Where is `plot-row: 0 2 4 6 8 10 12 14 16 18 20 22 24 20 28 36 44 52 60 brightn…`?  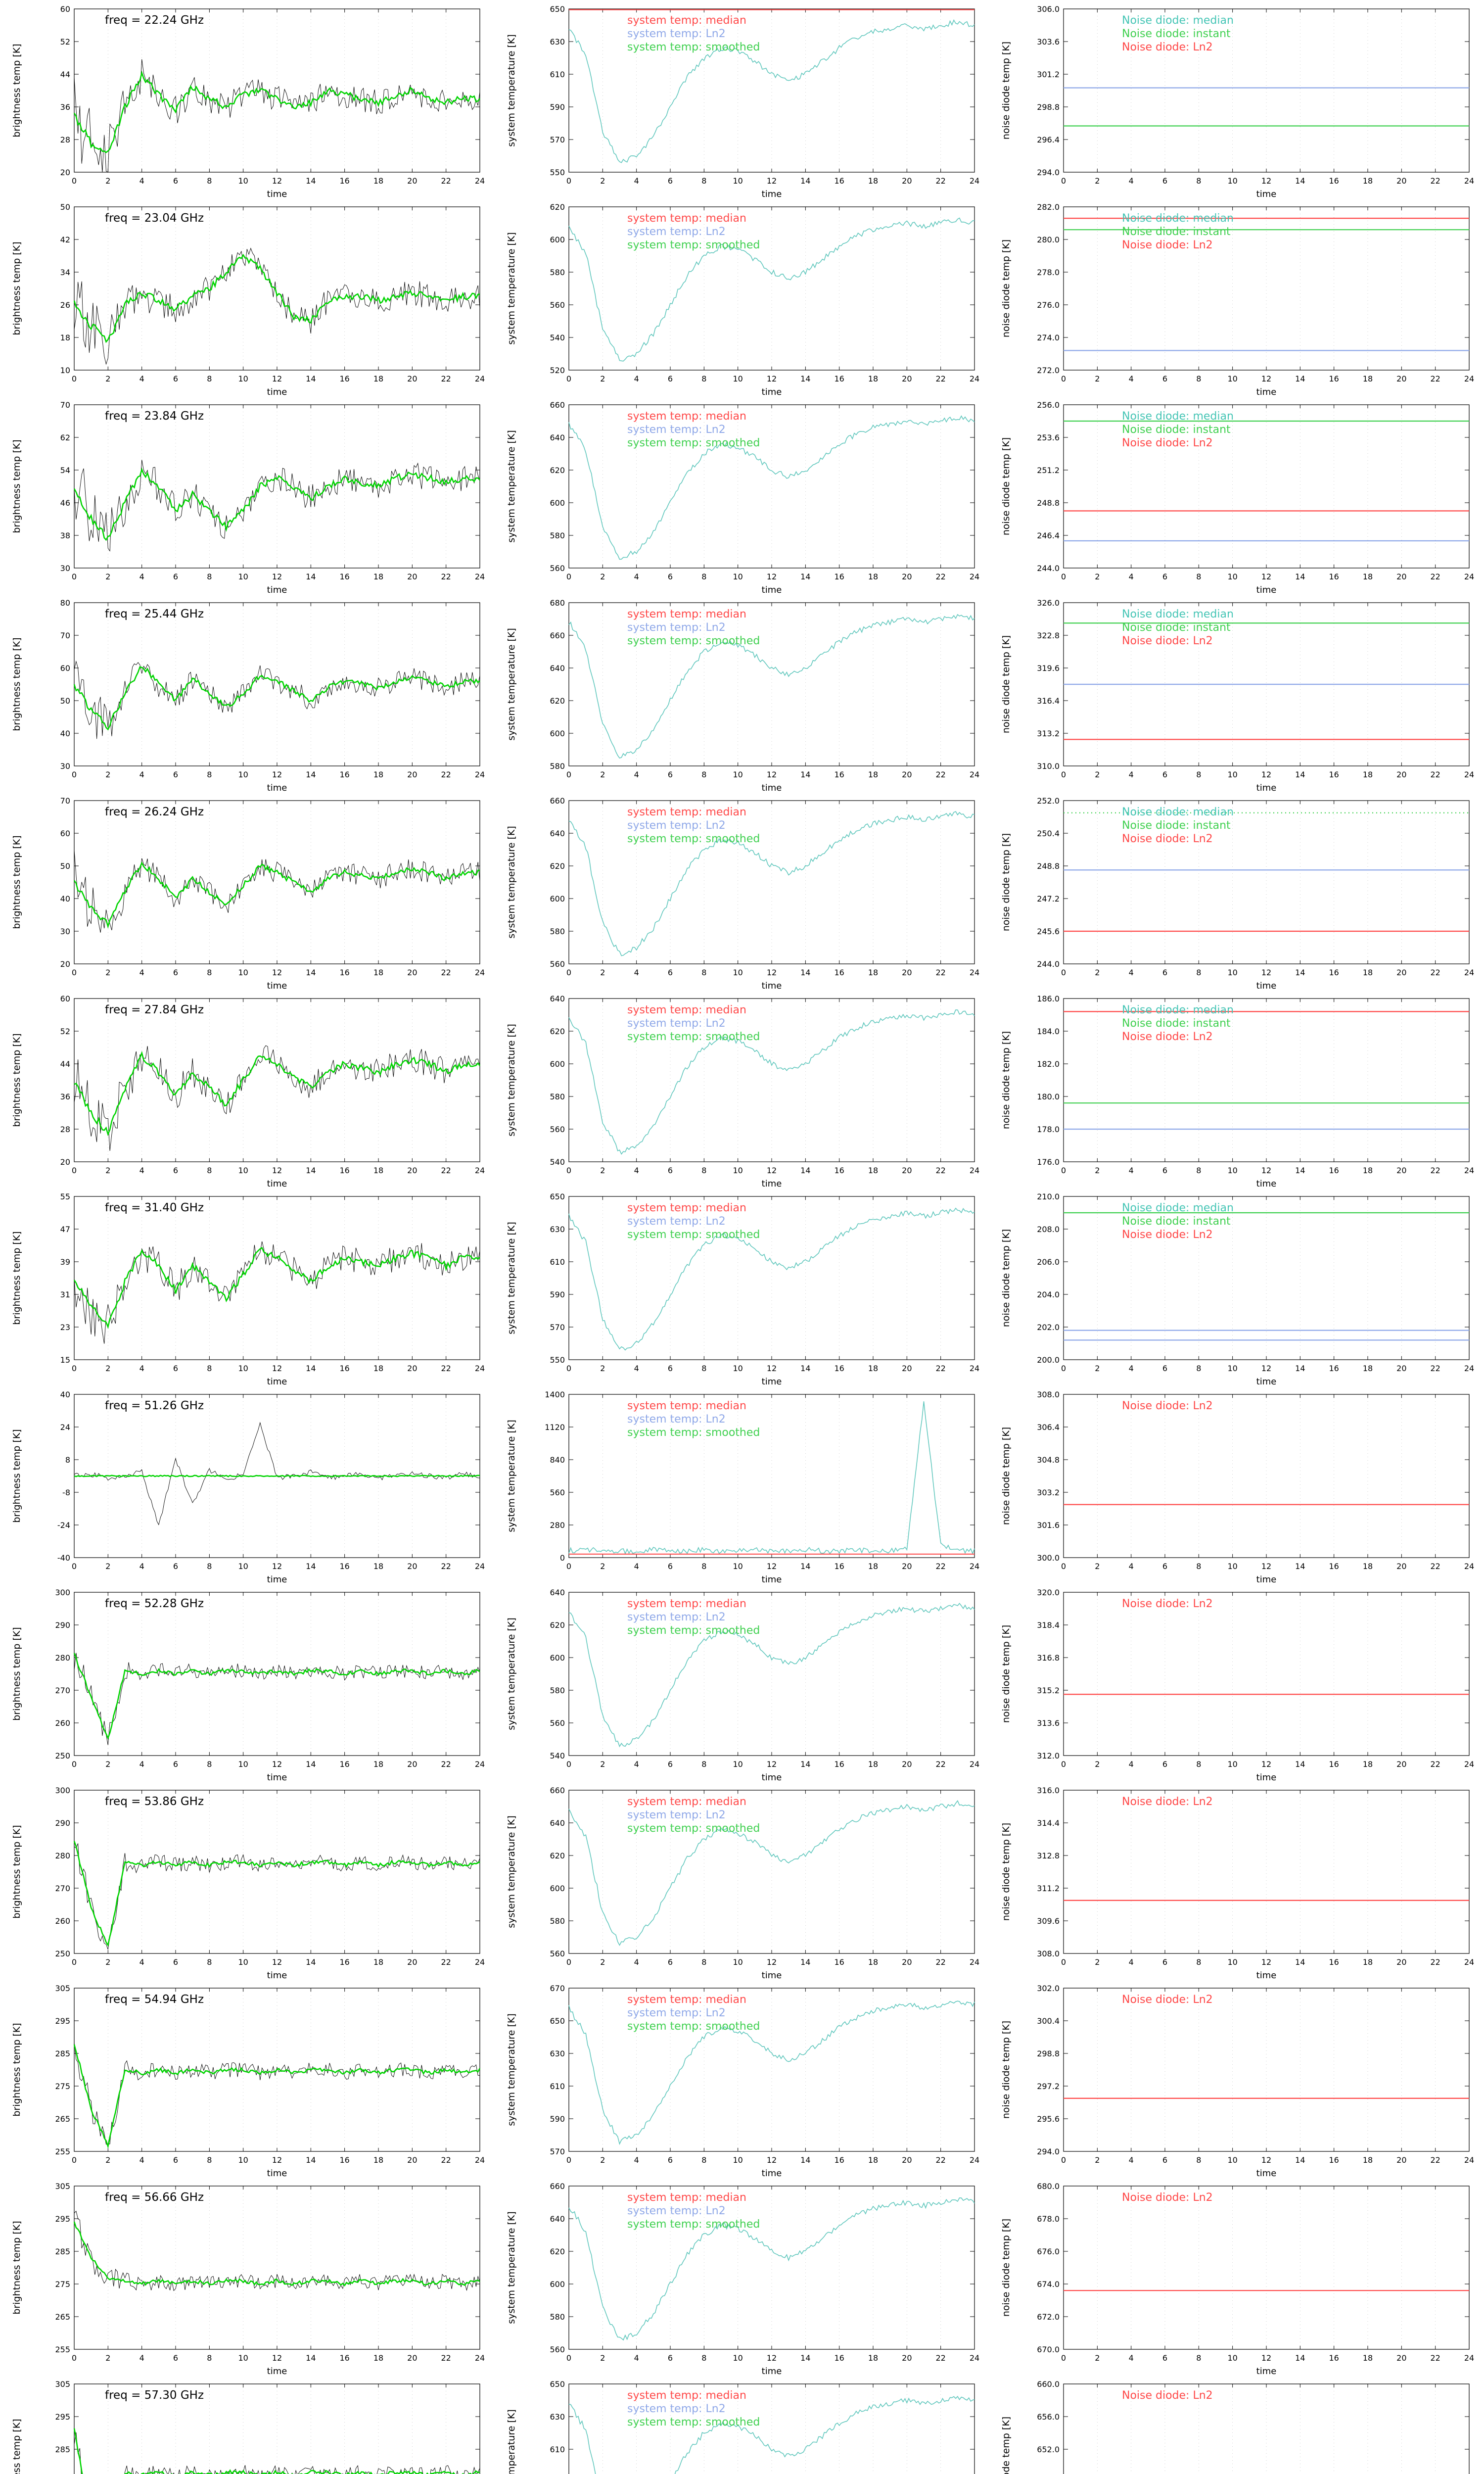
plot-row: 0 2 4 6 8 10 12 14 16 18 20 22 24 20 28 36 44 52 60 brightn… is located at coordinates (742, 1089).